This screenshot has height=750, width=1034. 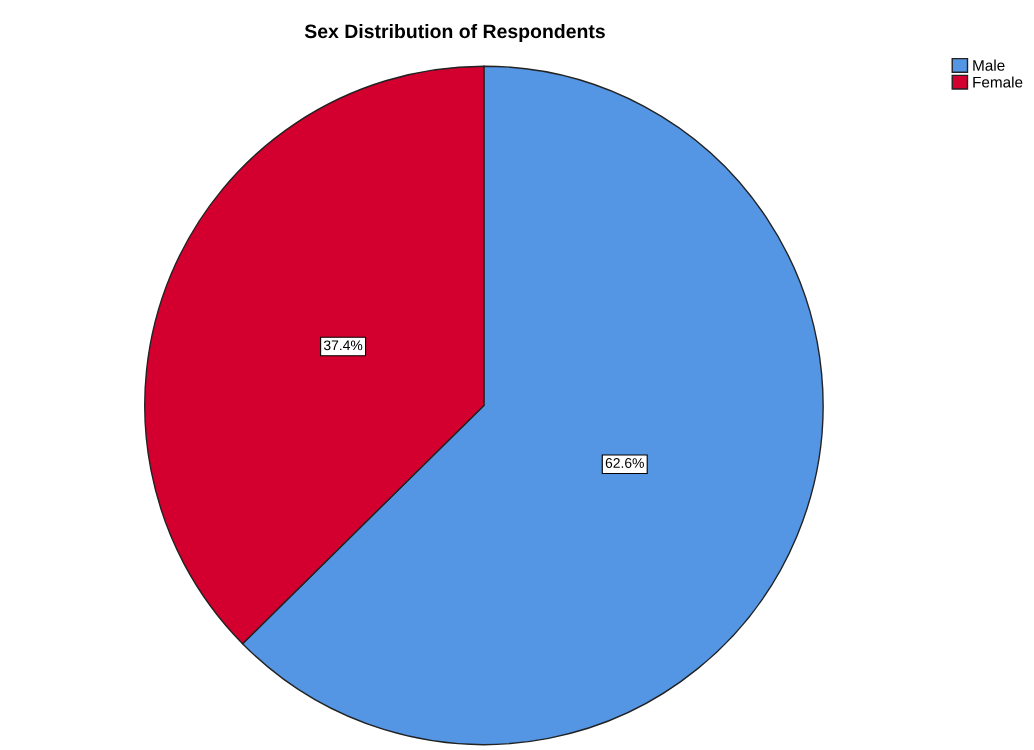 What do you see at coordinates (343, 345) in the screenshot?
I see `data-label: 37.4%` at bounding box center [343, 345].